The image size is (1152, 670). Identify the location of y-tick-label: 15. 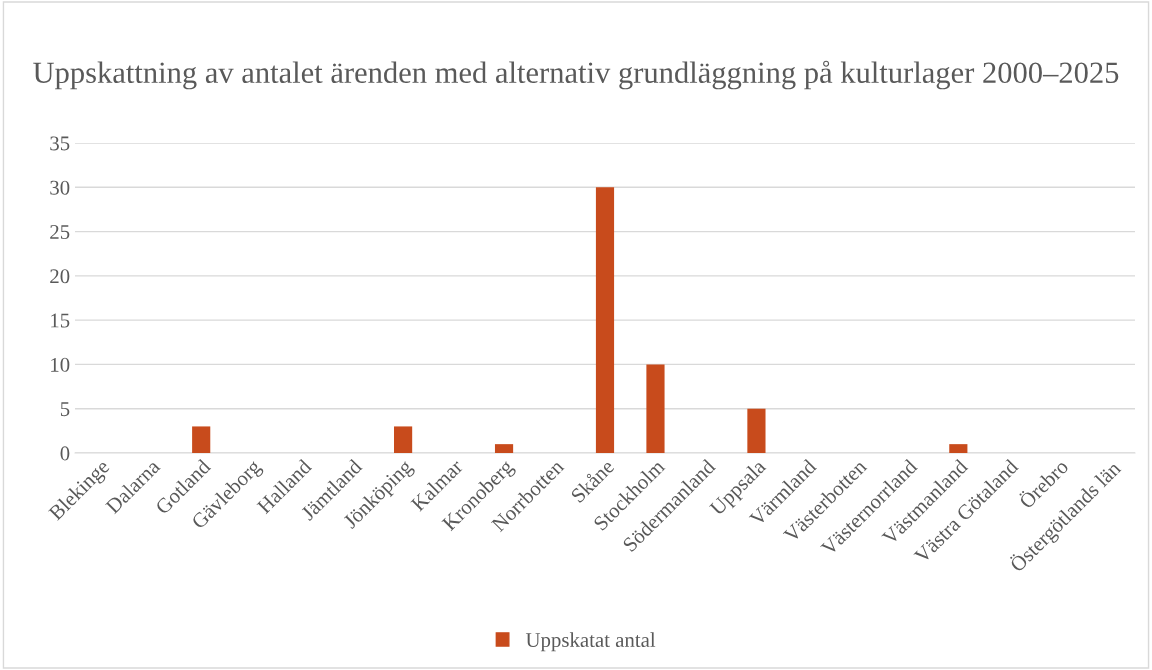
(60, 320).